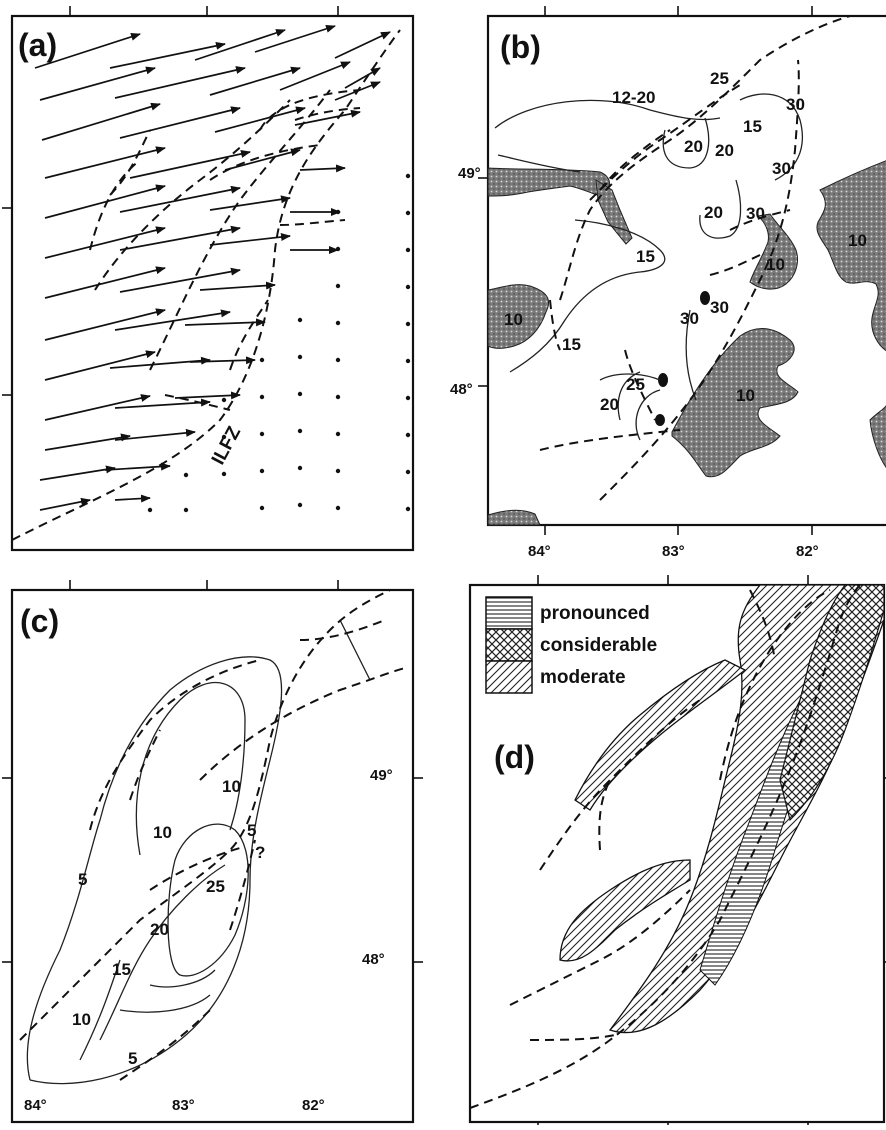 The width and height of the screenshot is (886, 1130). Describe the element at coordinates (37, 45) in the screenshot. I see `panel-a-label: (a)` at that location.